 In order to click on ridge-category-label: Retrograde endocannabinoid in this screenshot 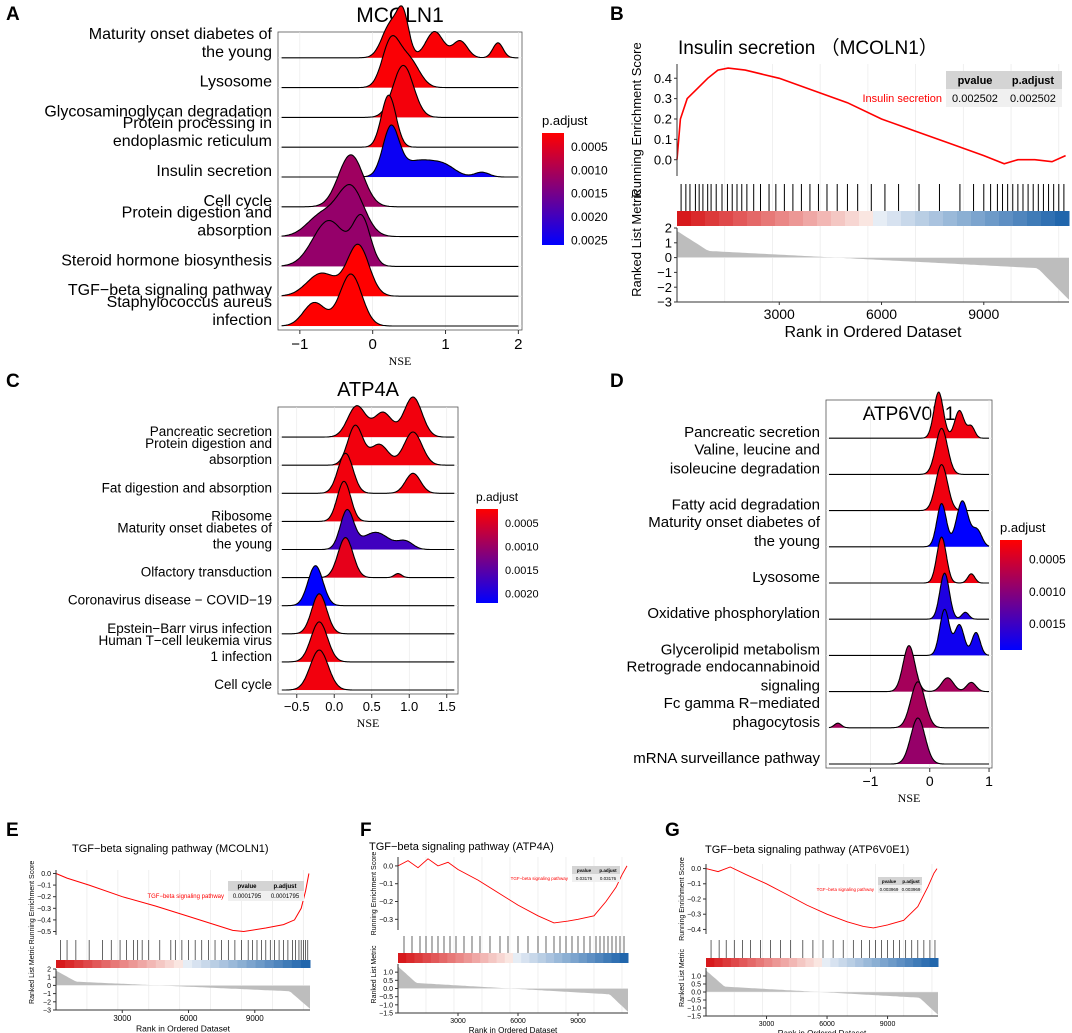, I will do `click(723, 667)`.